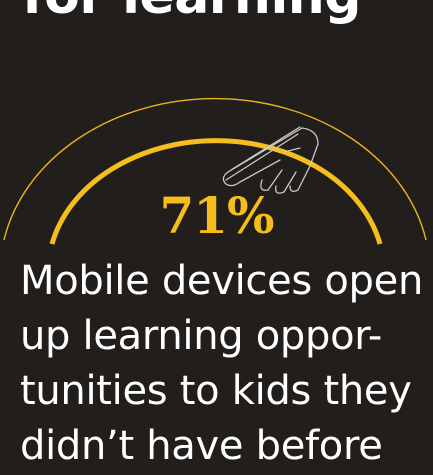 The height and width of the screenshot is (475, 433). What do you see at coordinates (270, 160) in the screenshot?
I see `hand-tapping-icon` at bounding box center [270, 160].